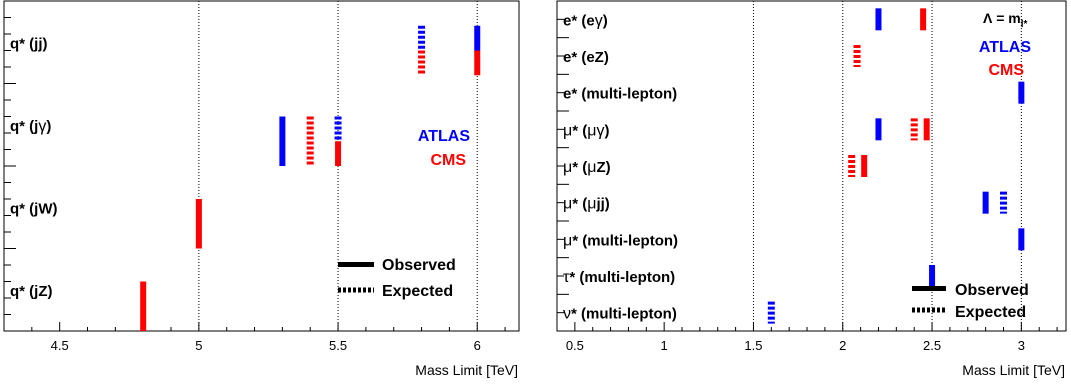 The image size is (1071, 392). Describe the element at coordinates (586, 204) in the screenshot. I see `category-label: μ* (μjj)` at that location.